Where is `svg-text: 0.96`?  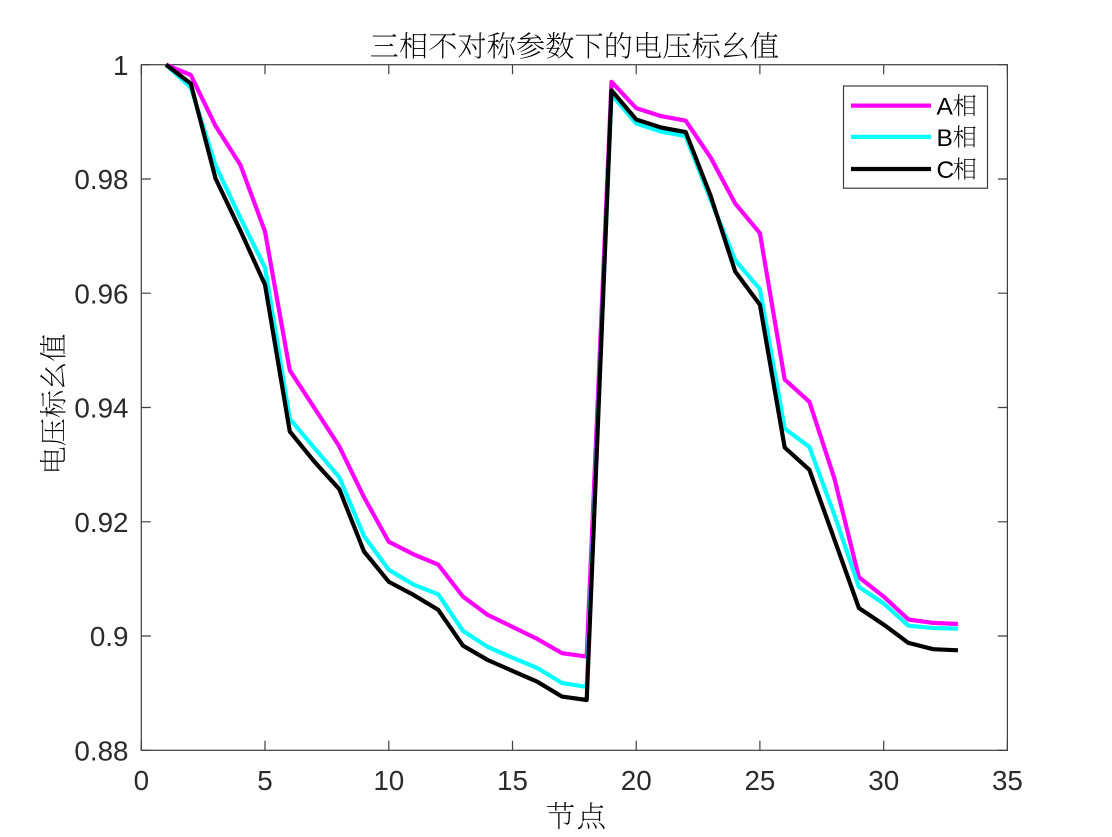
svg-text: 0.96 is located at coordinates (101, 293).